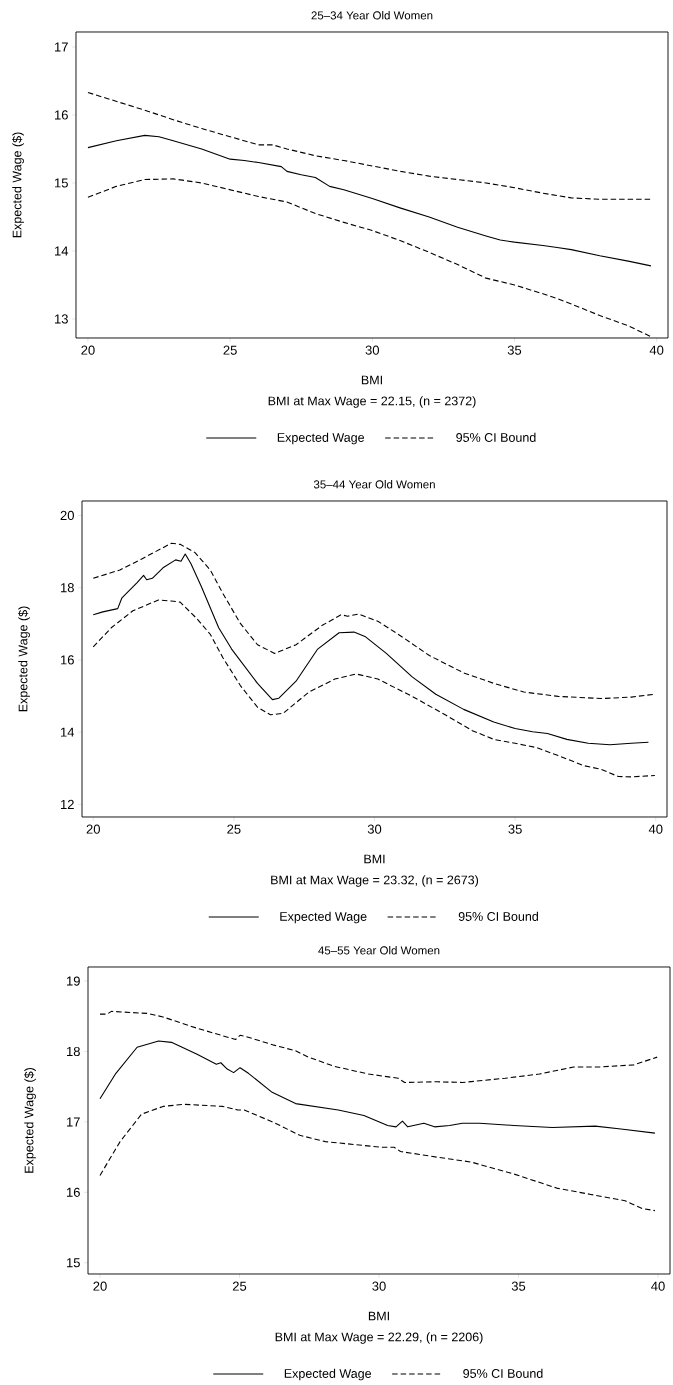 The height and width of the screenshot is (1385, 673). I want to click on y-tick-label: 12, so click(67, 804).